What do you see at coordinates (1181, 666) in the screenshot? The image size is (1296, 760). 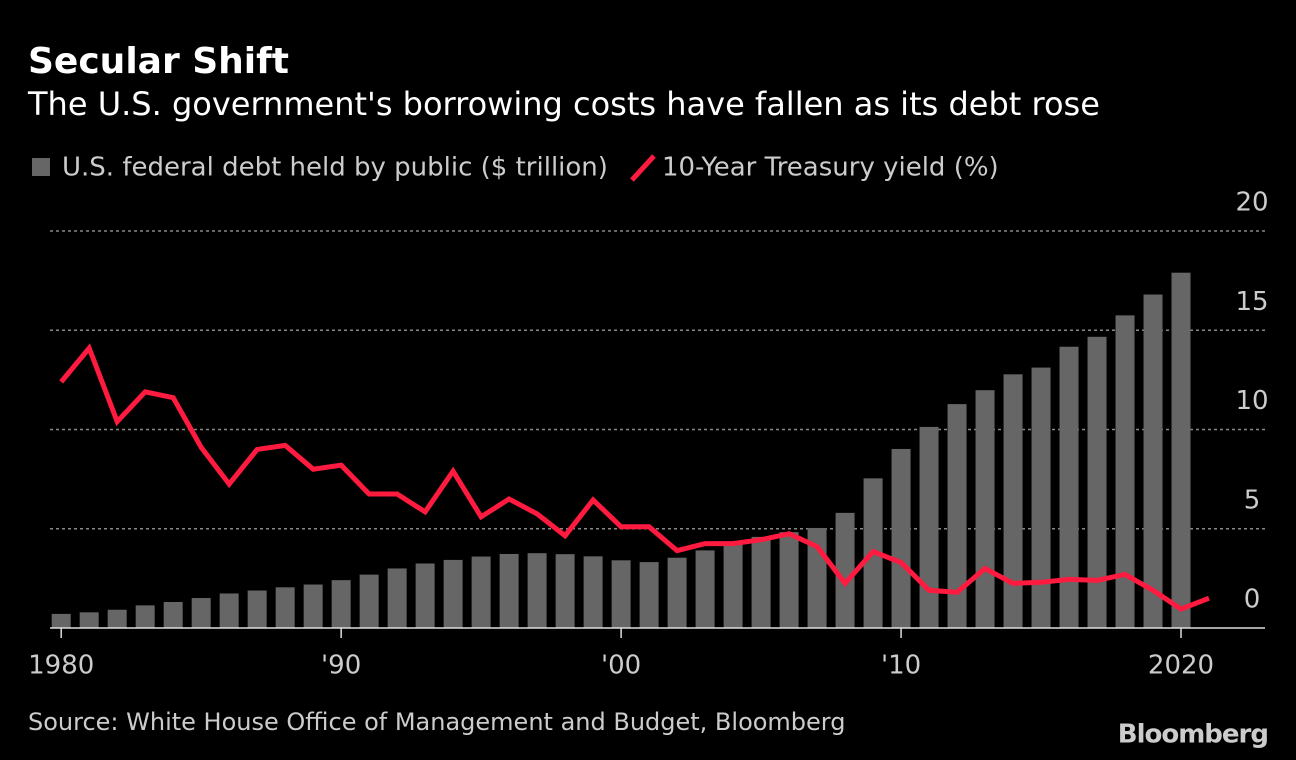 I see `x-tick-label: 2020` at bounding box center [1181, 666].